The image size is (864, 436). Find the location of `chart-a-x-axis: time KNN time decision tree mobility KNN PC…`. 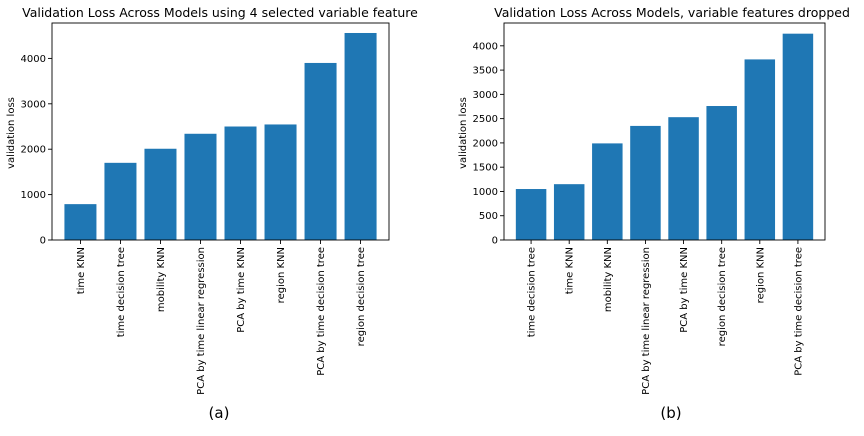

chart-a-x-axis: time KNN time decision tree mobility KNN PC… is located at coordinates (221, 317).